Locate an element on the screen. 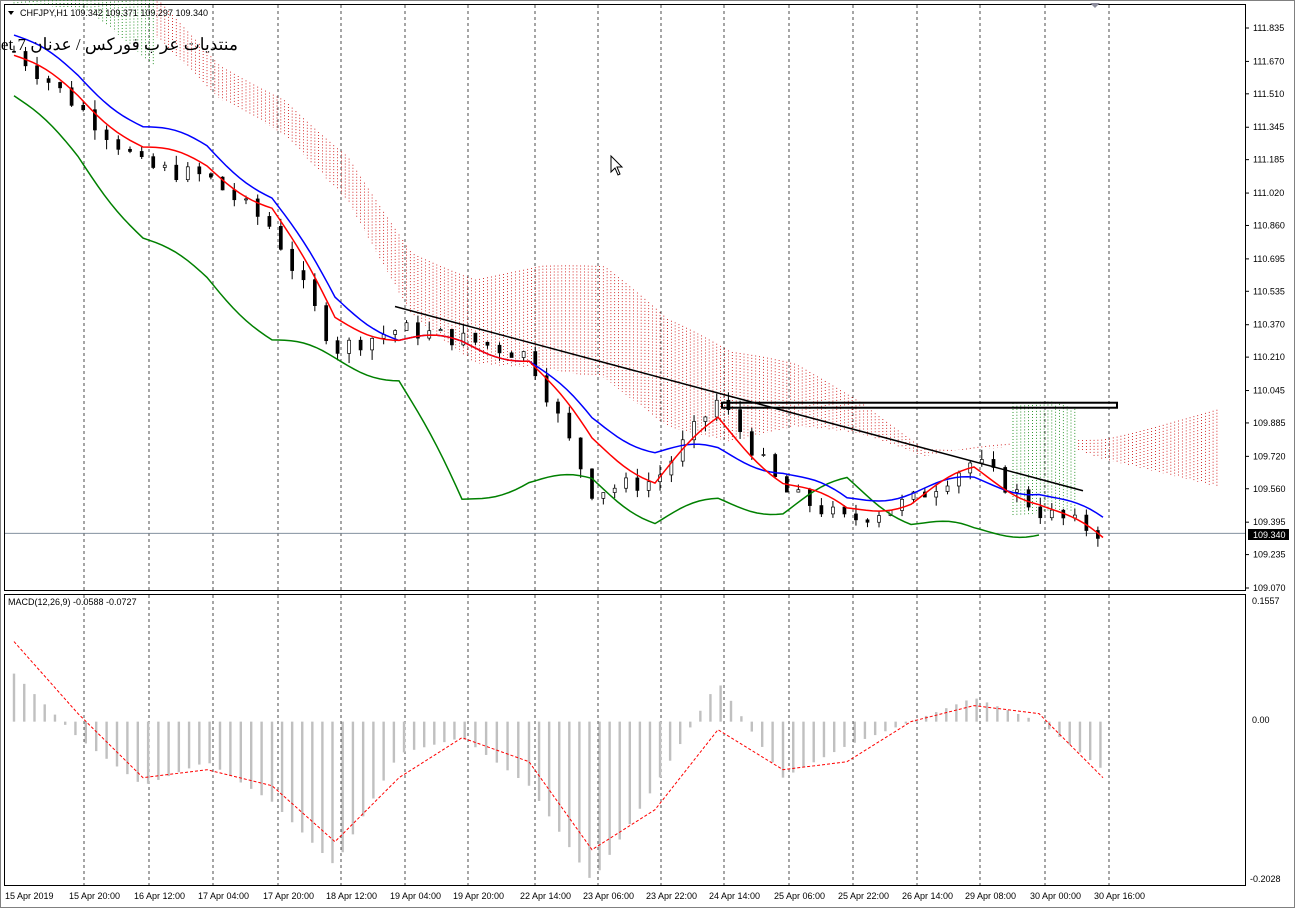 The image size is (1295, 913). time-label-1: 15 Apr 20:00 is located at coordinates (94, 896).